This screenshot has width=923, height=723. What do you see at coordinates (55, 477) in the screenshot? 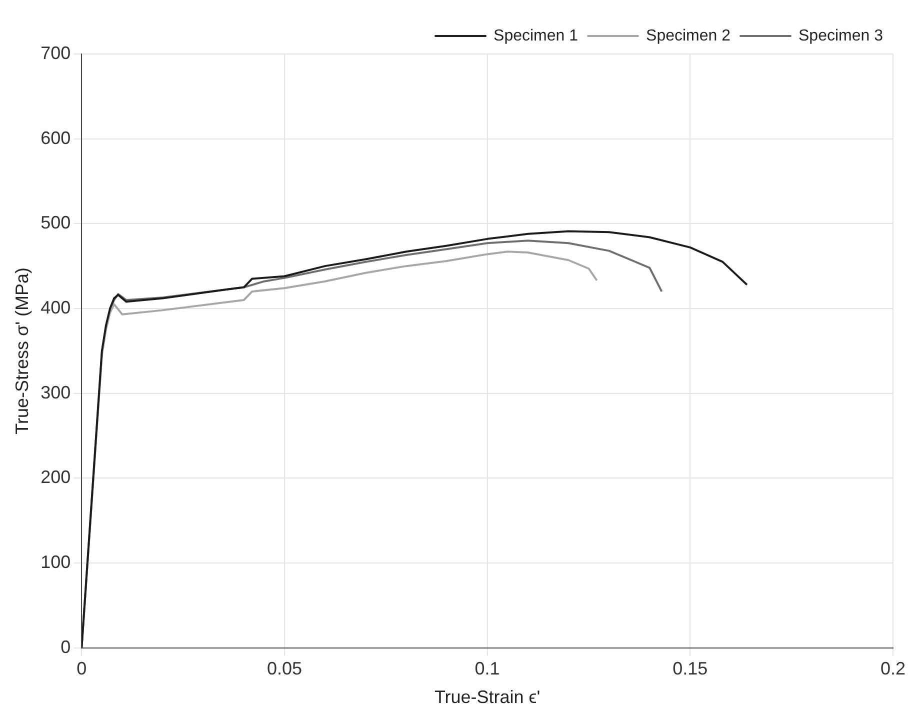
I see `y-tick-label: 200` at bounding box center [55, 477].